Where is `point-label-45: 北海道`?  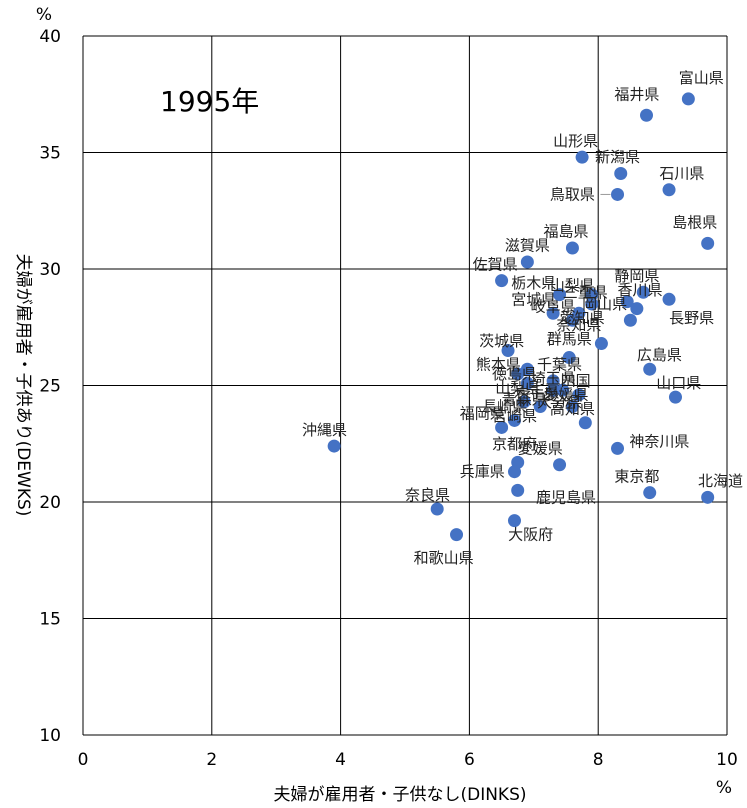
point-label-45: 北海道 is located at coordinates (720, 481).